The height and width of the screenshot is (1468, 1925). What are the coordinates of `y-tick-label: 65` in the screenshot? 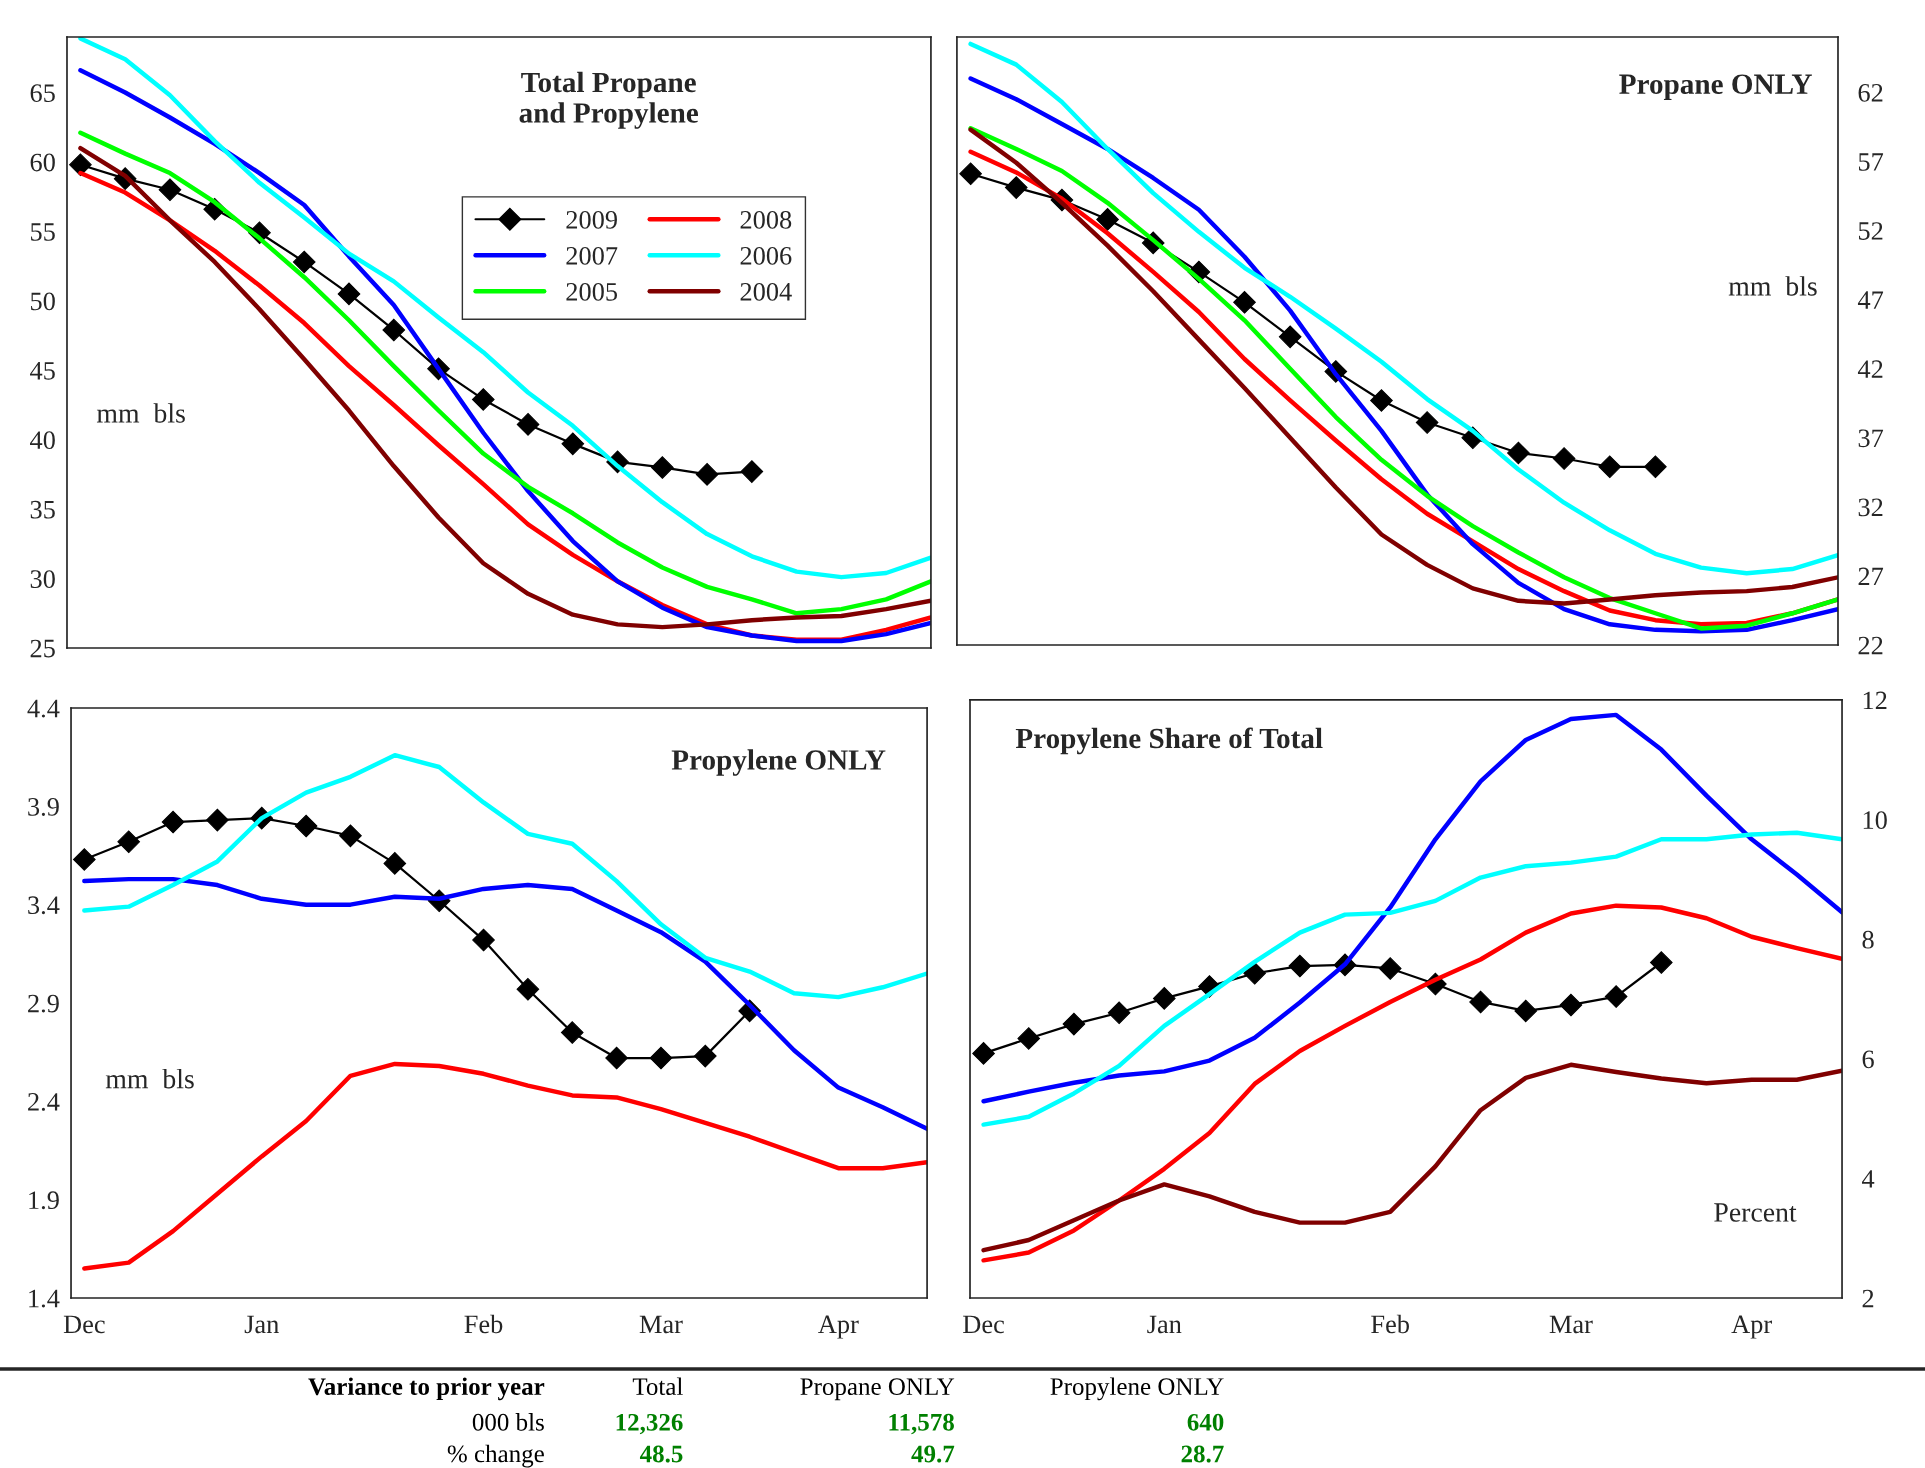 It's located at (42, 93).